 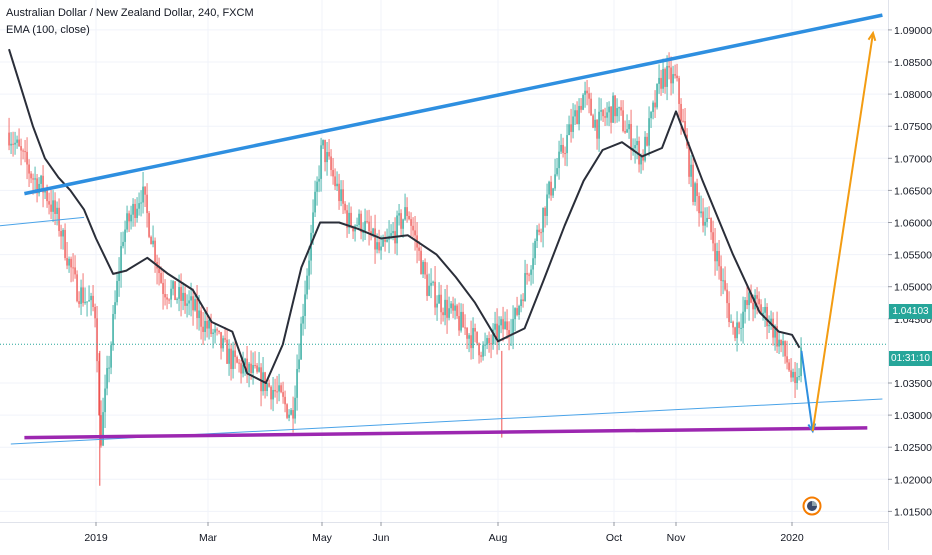 What do you see at coordinates (807, 391) in the screenshot?
I see `projection-down-arrow` at bounding box center [807, 391].